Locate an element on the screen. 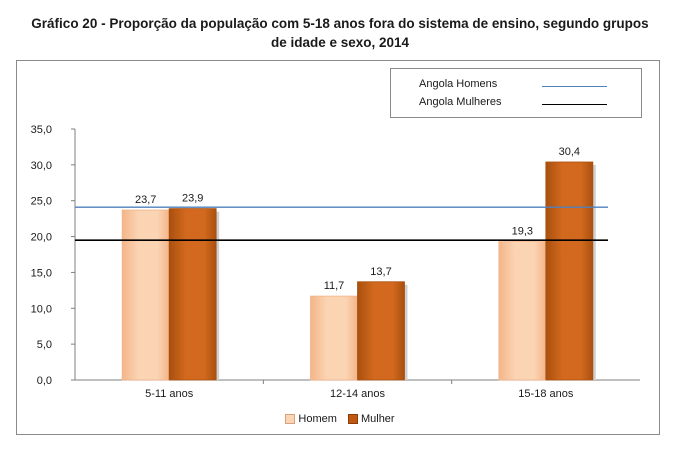 The height and width of the screenshot is (453, 680). reference-lines-legend: Angola Homens Angola Mulheres is located at coordinates (516, 93).